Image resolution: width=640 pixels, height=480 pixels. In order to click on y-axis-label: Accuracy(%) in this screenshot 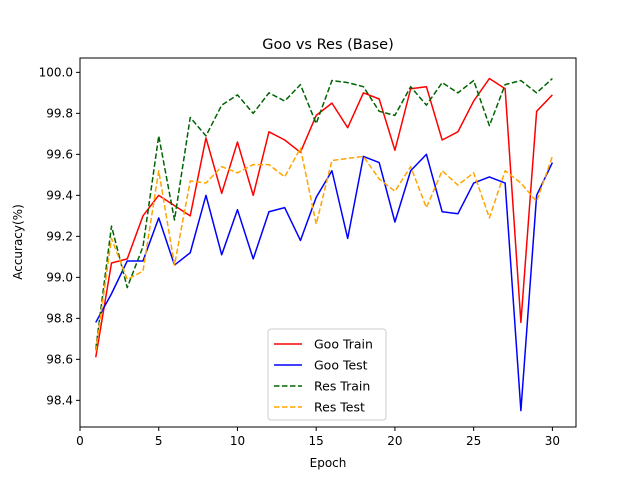, I will do `click(18, 242)`.